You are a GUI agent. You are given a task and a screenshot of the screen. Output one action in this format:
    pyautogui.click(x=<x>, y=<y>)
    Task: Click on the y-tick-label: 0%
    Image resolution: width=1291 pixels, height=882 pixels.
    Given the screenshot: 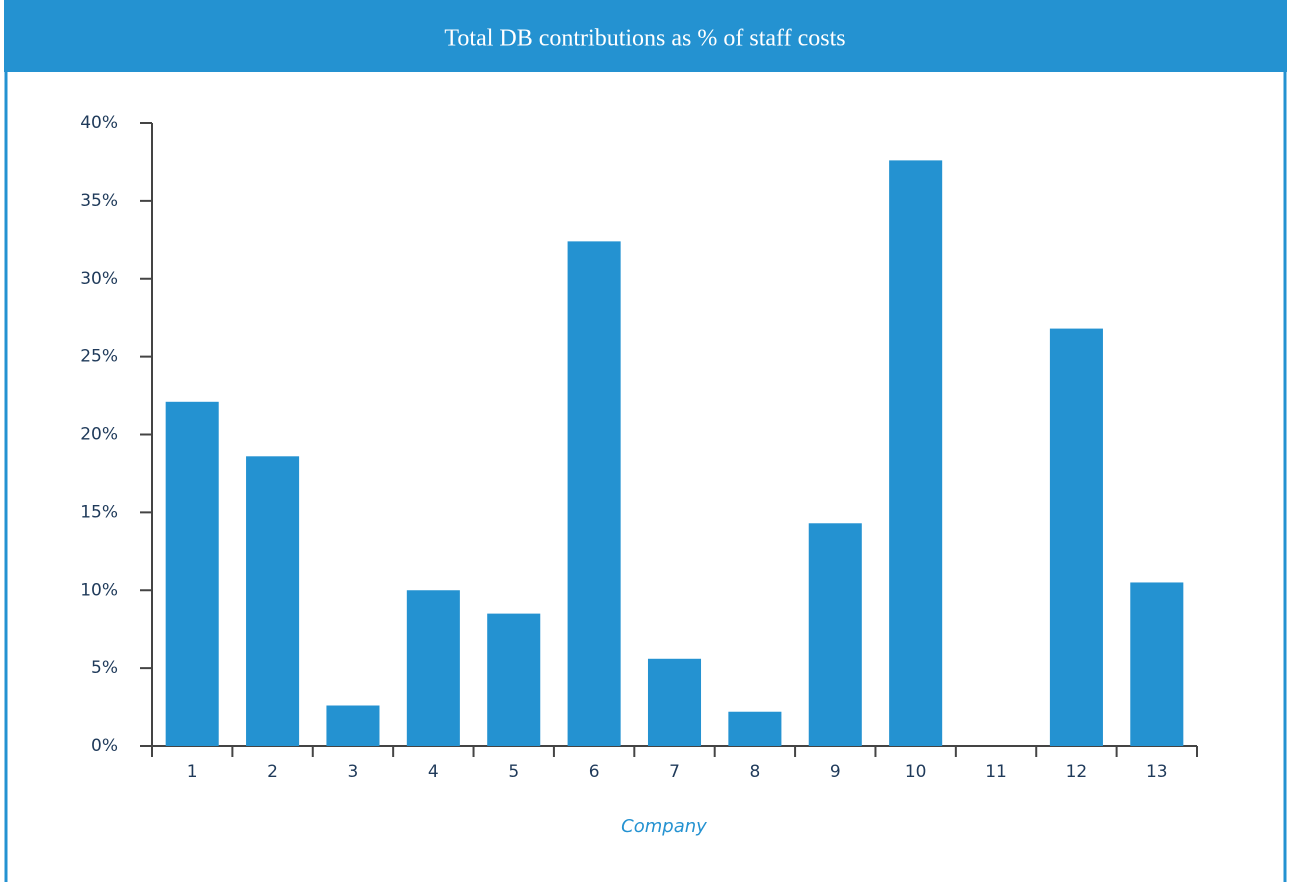 What is the action you would take?
    pyautogui.click(x=104, y=746)
    